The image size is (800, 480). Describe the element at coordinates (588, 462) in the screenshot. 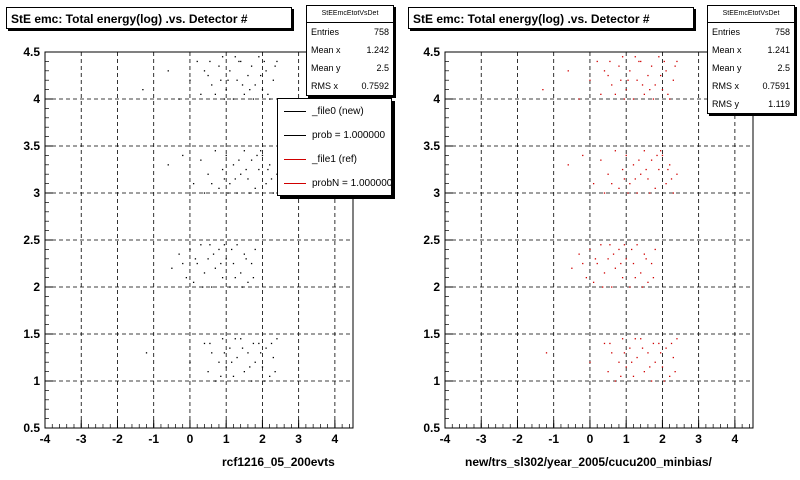

I see `right-x-caption: new/trs_sl302/year_2005/cucu200_minbias/` at that location.